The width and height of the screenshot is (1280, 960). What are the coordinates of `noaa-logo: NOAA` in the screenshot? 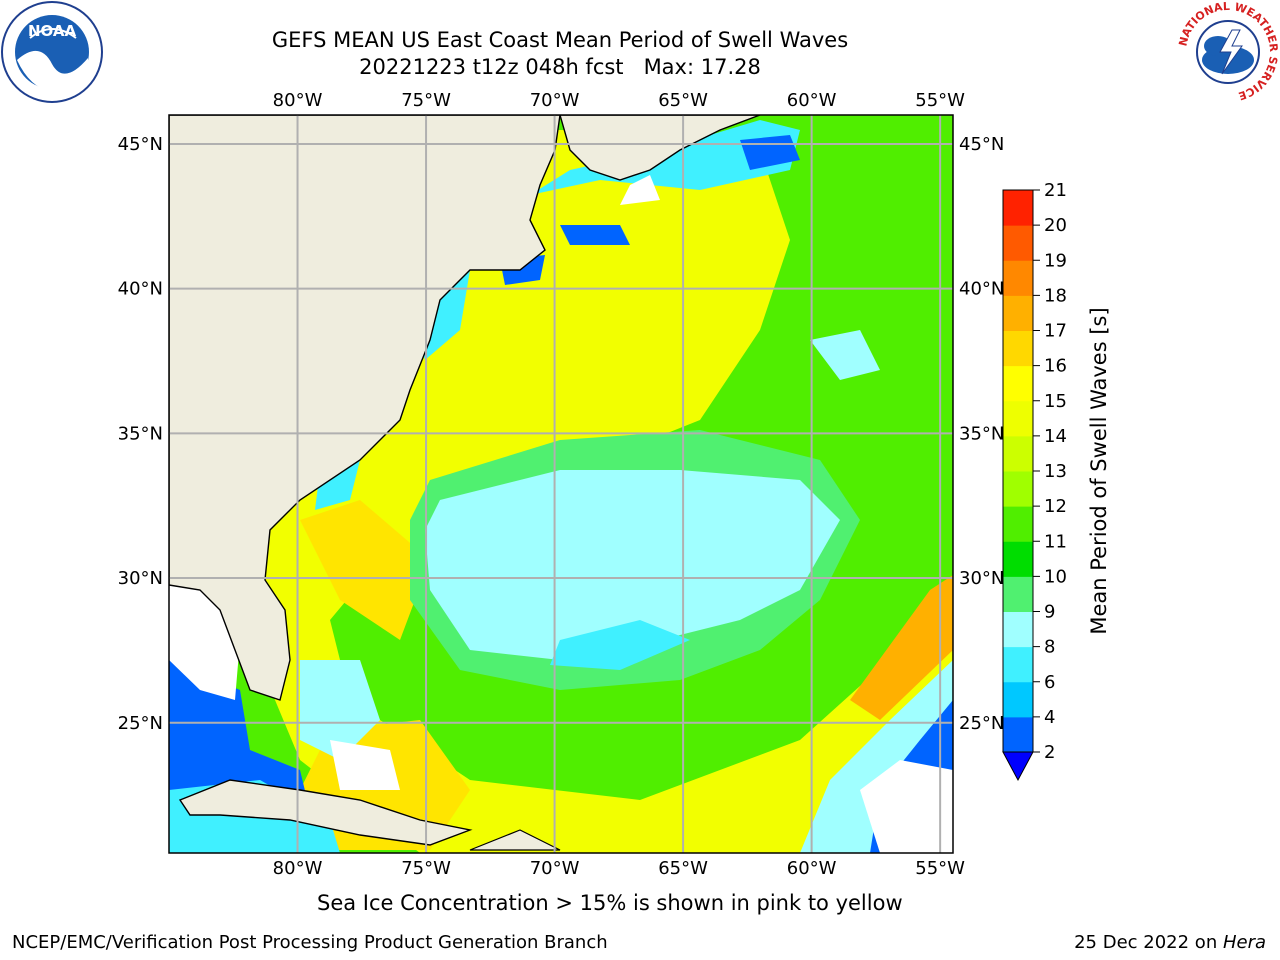 It's located at (52, 52).